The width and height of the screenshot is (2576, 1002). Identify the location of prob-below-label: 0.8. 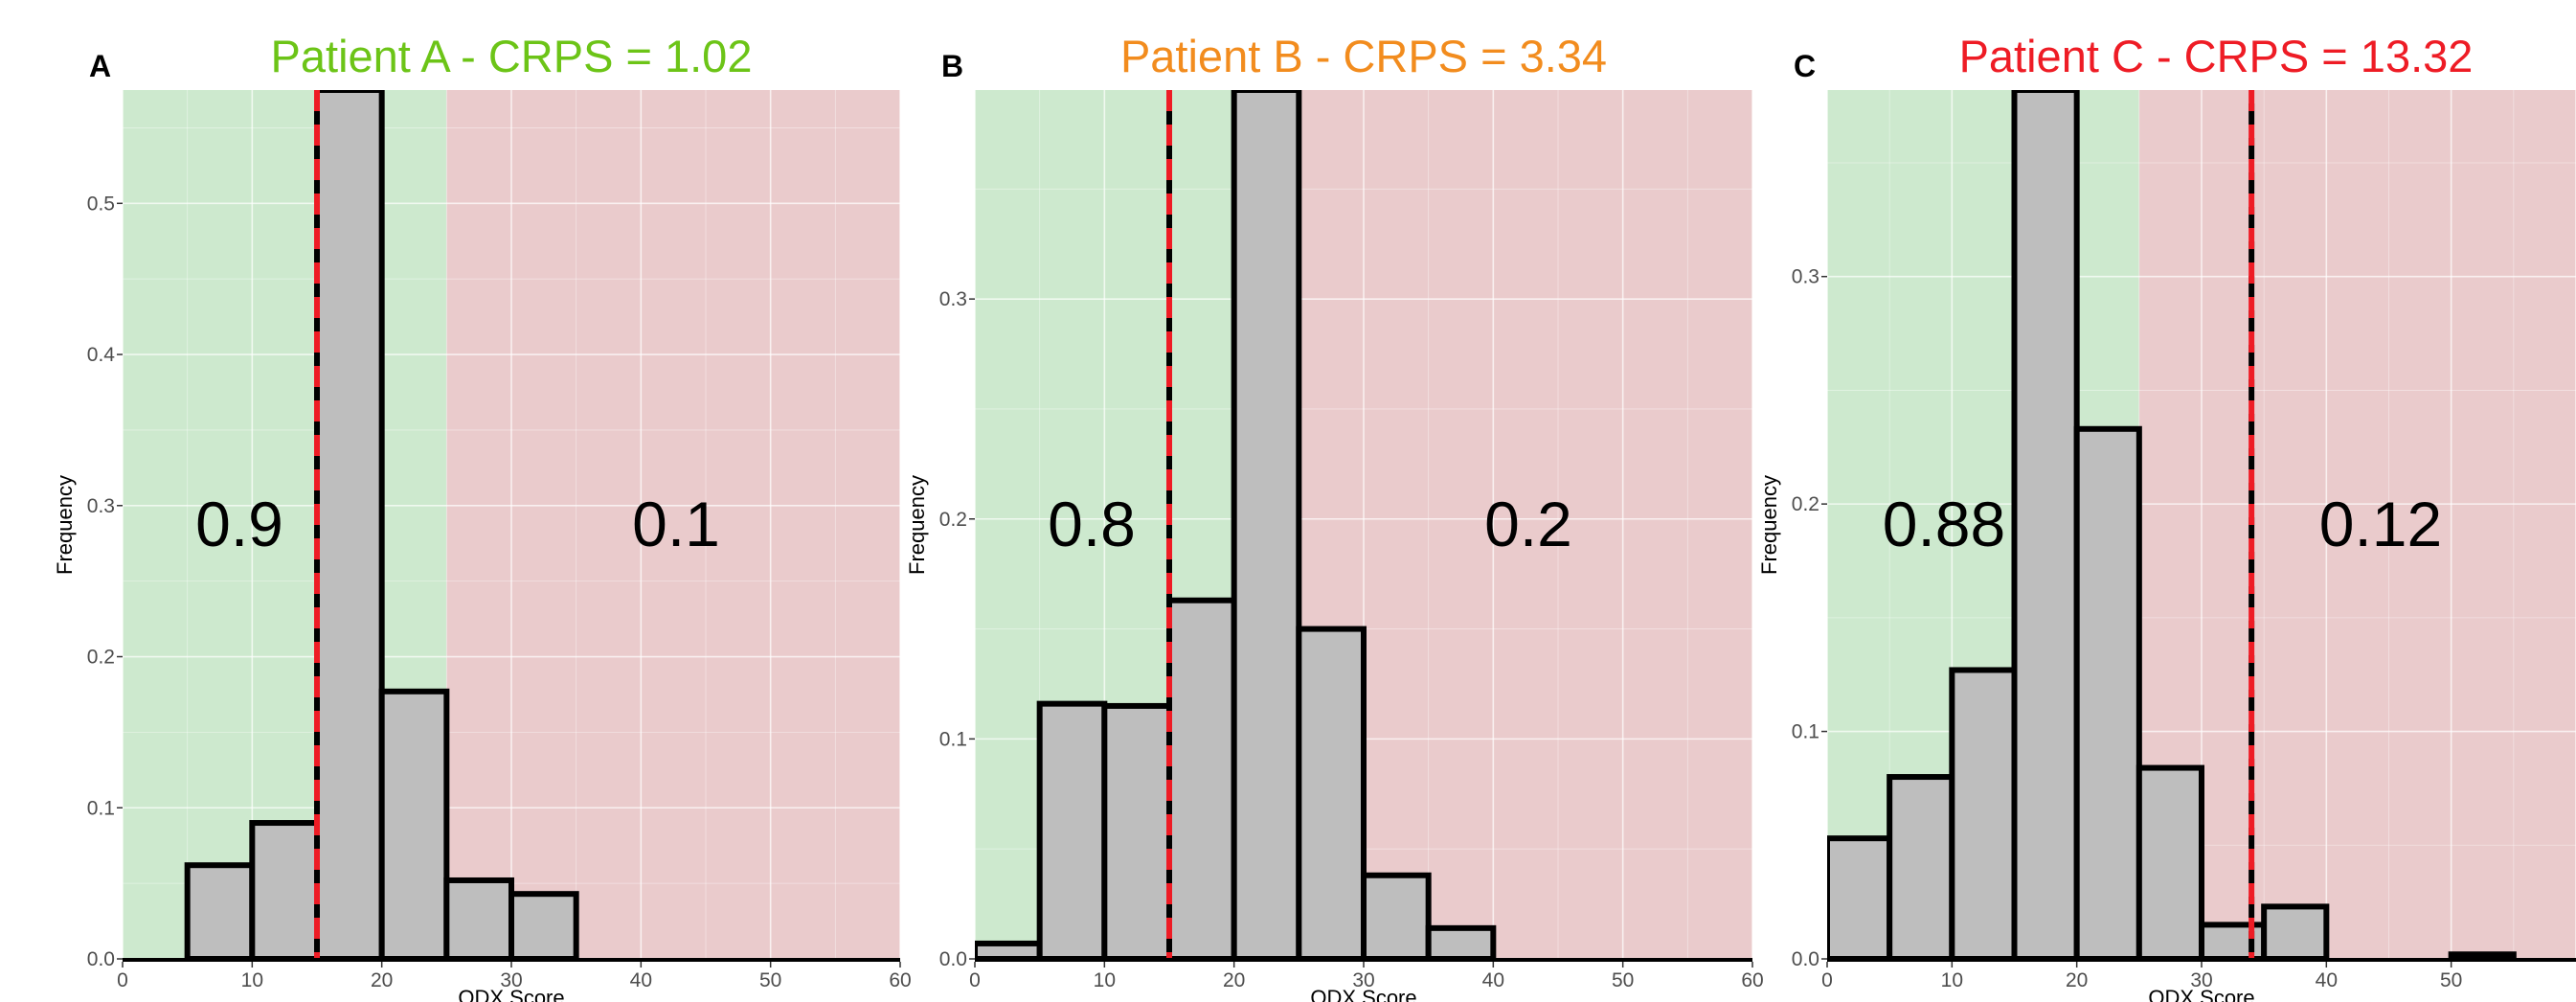
(1092, 524).